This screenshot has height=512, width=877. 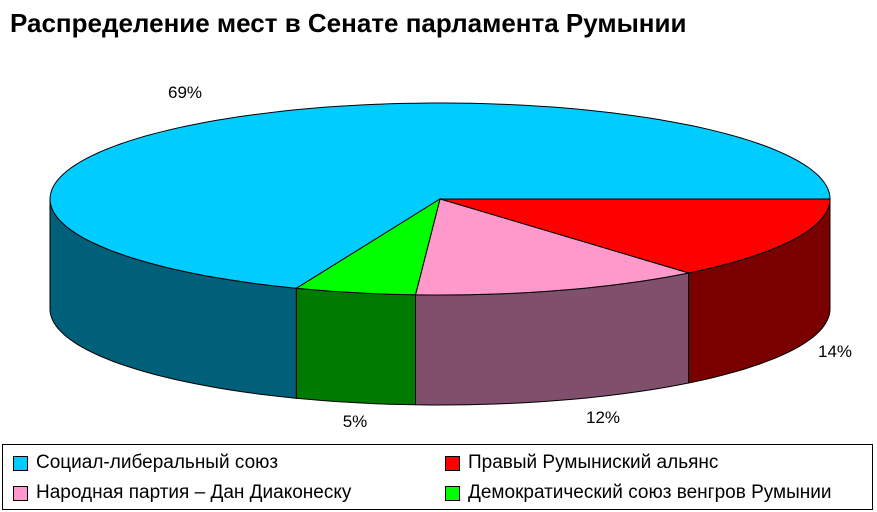 What do you see at coordinates (355, 421) in the screenshot?
I see `data-label: 5%` at bounding box center [355, 421].